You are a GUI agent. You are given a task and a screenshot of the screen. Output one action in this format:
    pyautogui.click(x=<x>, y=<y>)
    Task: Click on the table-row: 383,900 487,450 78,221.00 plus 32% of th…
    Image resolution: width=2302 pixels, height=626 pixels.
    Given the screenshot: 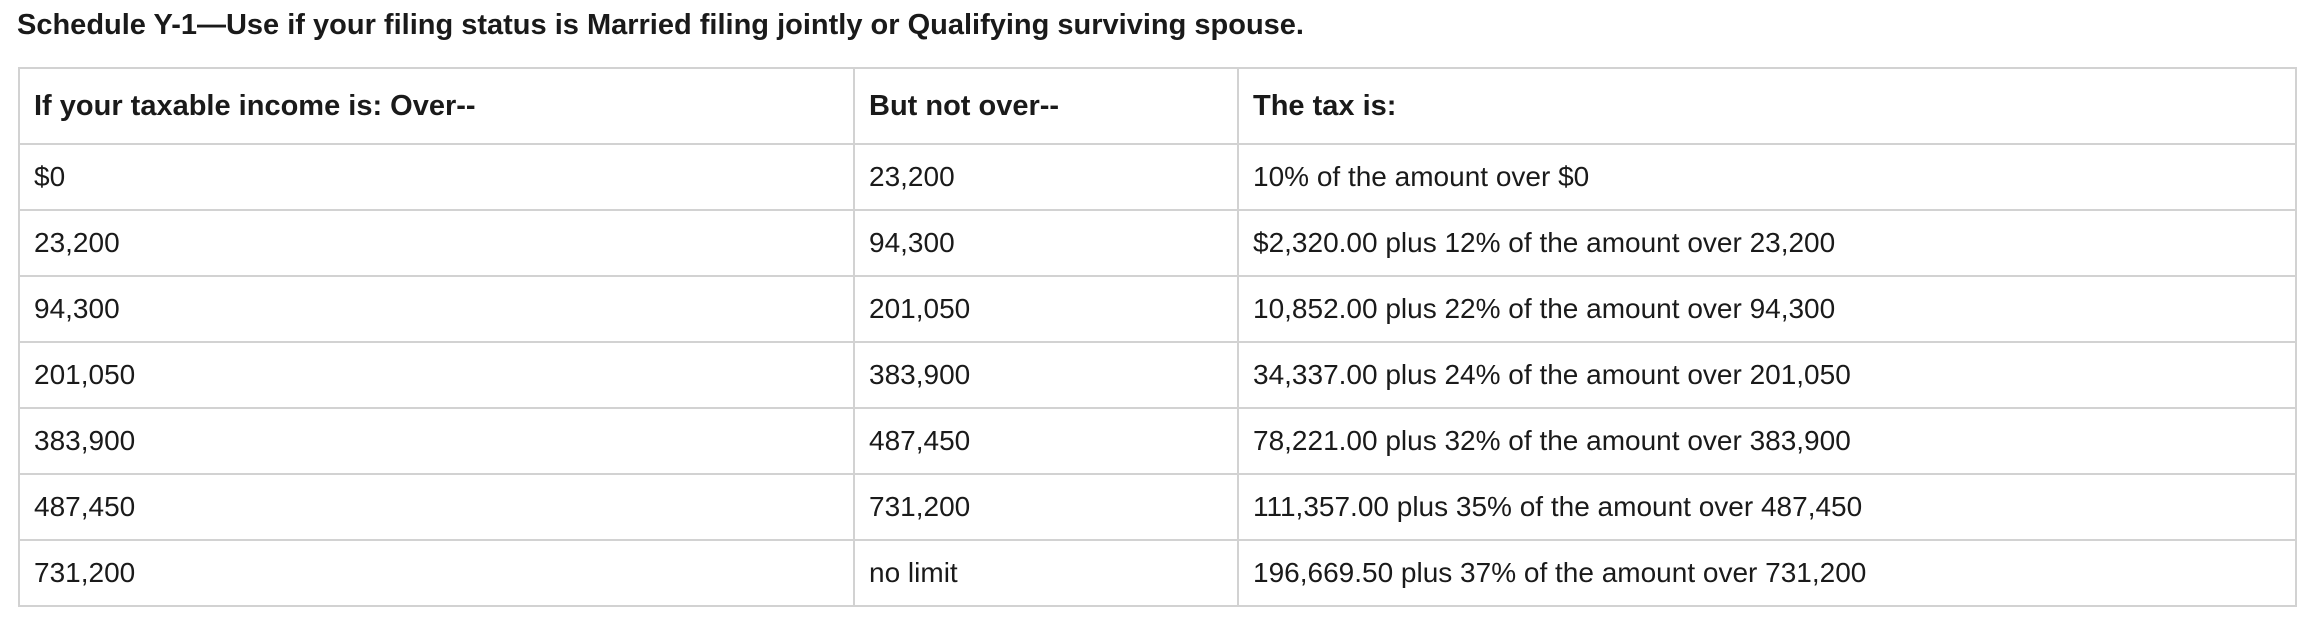 What is the action you would take?
    pyautogui.click(x=1157, y=441)
    